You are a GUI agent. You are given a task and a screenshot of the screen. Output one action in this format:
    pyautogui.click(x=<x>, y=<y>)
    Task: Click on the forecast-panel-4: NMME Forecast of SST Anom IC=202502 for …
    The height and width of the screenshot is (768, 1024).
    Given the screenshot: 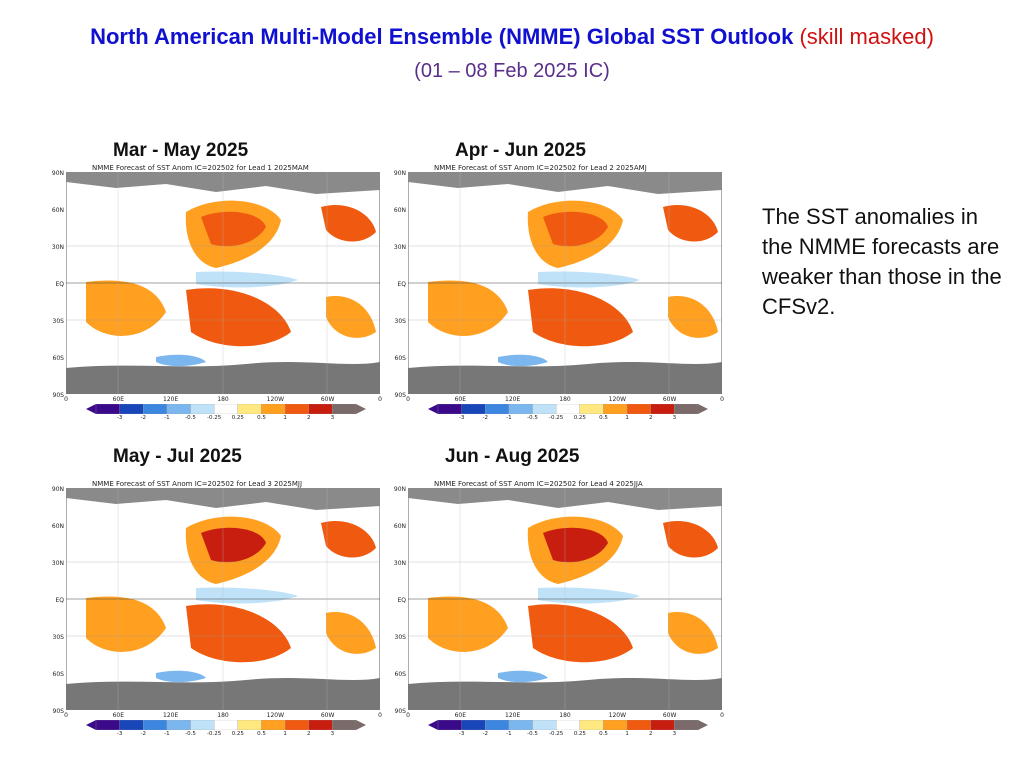 What is the action you would take?
    pyautogui.click(x=560, y=611)
    